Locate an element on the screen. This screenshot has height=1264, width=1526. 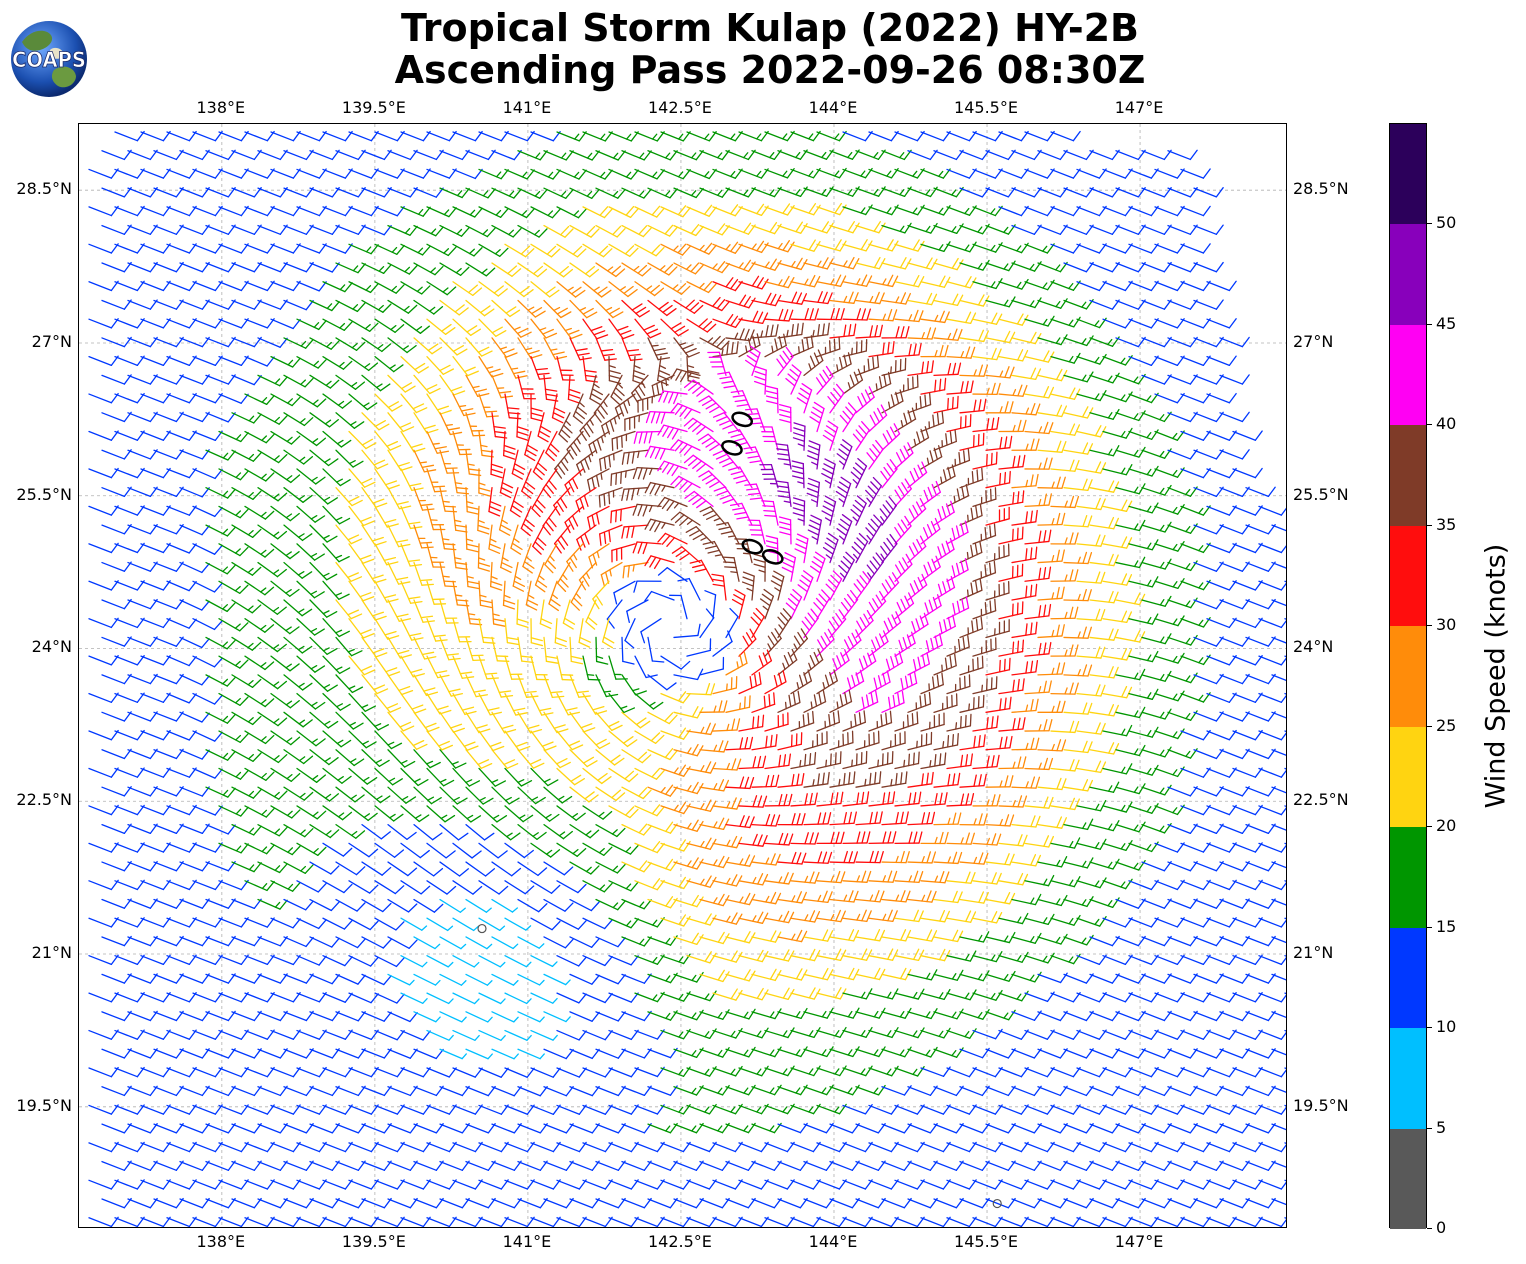
title-line-1: Tropical Storm Kulap (2022) HY-2B is located at coordinates (769, 28).